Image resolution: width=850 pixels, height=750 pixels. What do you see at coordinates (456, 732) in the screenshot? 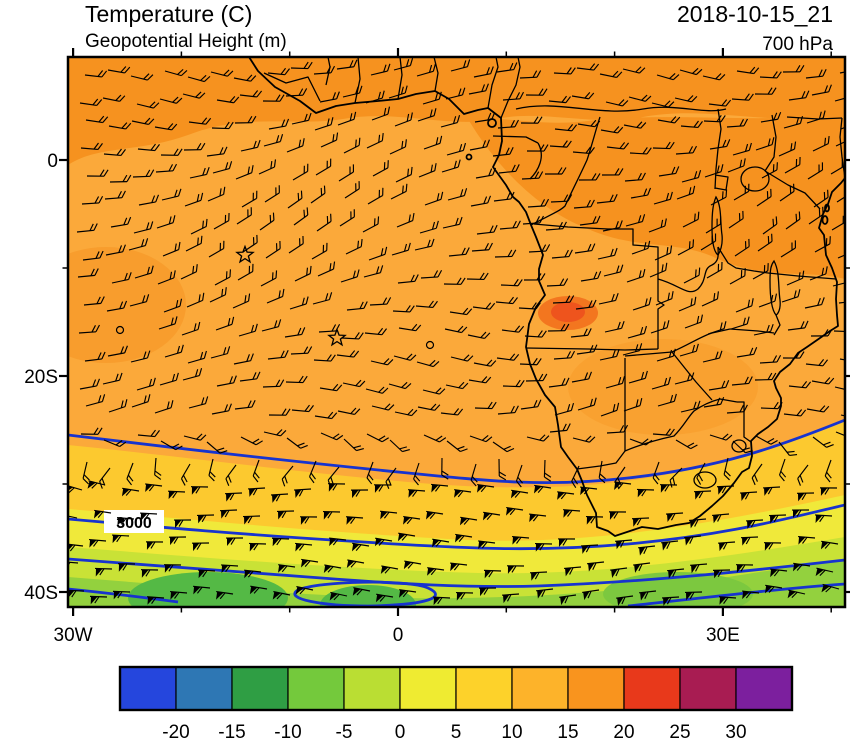
I see `colorbar-tick-label: 5` at bounding box center [456, 732].